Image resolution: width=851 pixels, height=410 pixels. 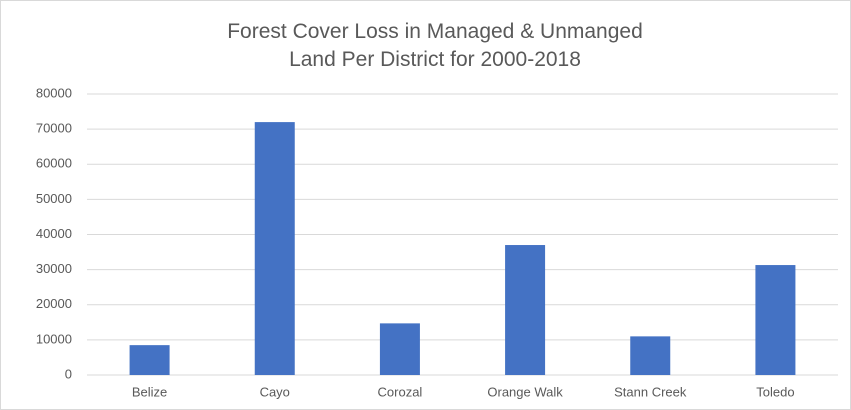 What do you see at coordinates (54, 303) in the screenshot?
I see `y-tick-label: 20000` at bounding box center [54, 303].